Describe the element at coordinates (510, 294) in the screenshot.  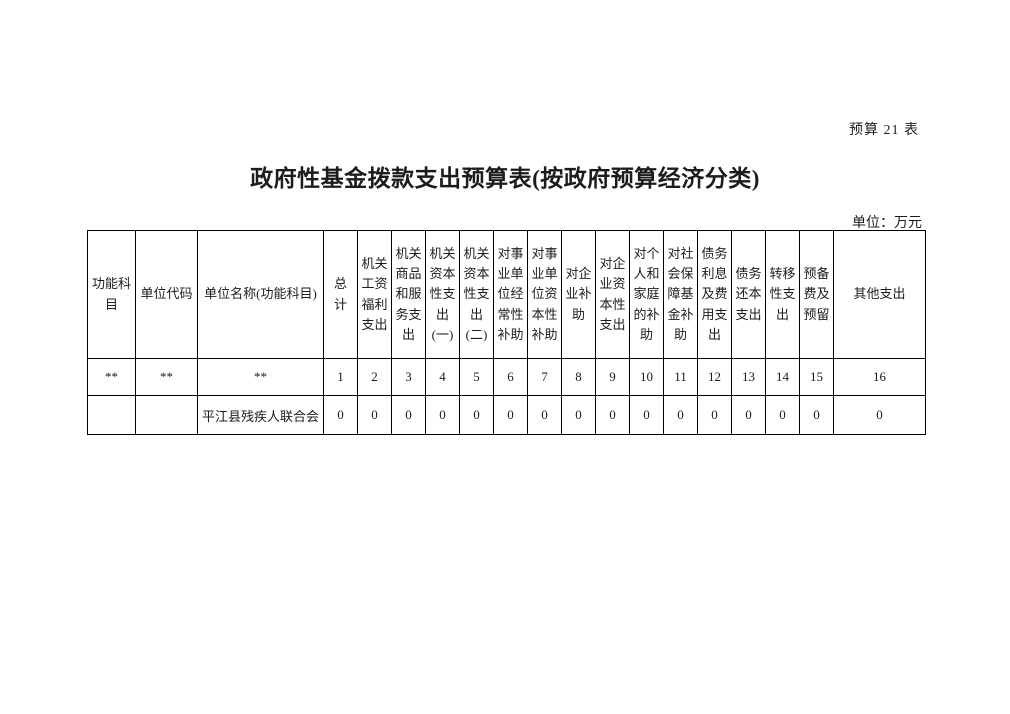
I see `header-cell: 对事 业单 位经 常性 补助` at that location.